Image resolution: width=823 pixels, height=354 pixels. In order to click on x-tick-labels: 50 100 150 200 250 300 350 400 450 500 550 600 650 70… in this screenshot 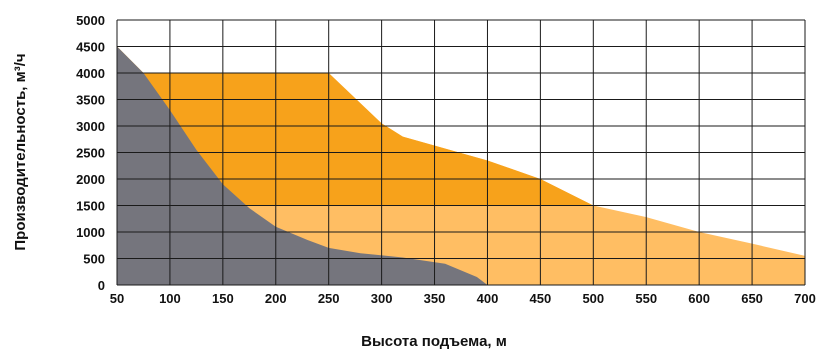, I will do `click(463, 298)`.